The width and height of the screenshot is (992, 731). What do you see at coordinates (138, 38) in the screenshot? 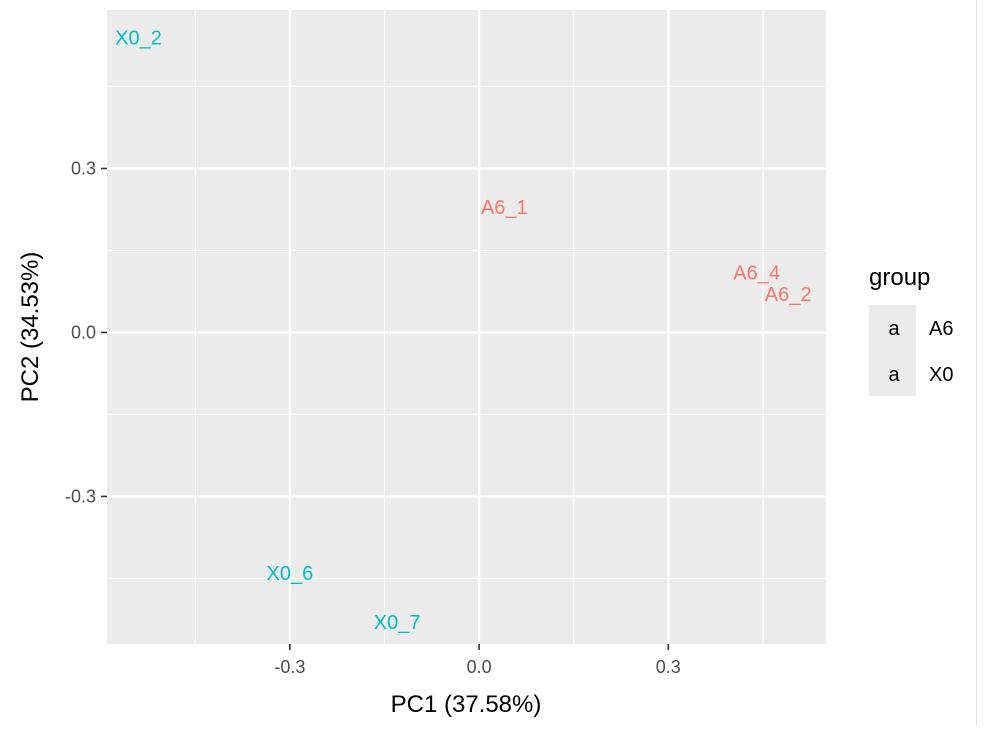
I see `point-label-x0-2: X0_2` at bounding box center [138, 38].